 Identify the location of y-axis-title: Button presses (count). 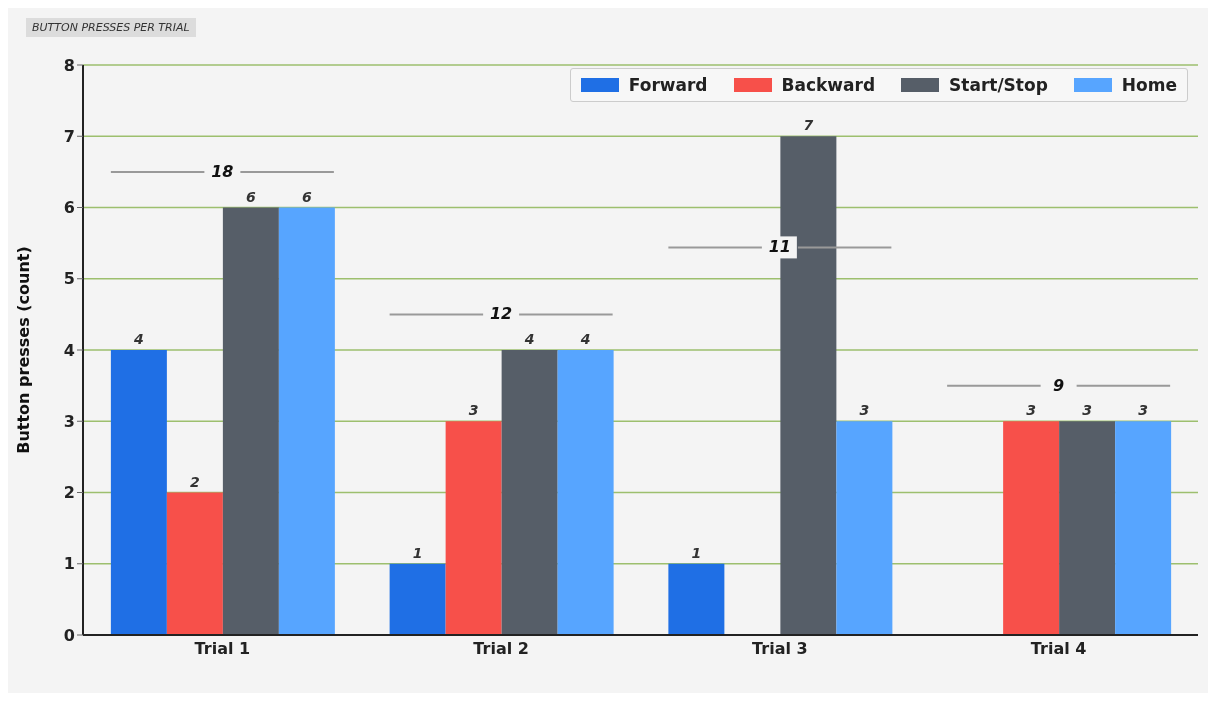
(23, 350).